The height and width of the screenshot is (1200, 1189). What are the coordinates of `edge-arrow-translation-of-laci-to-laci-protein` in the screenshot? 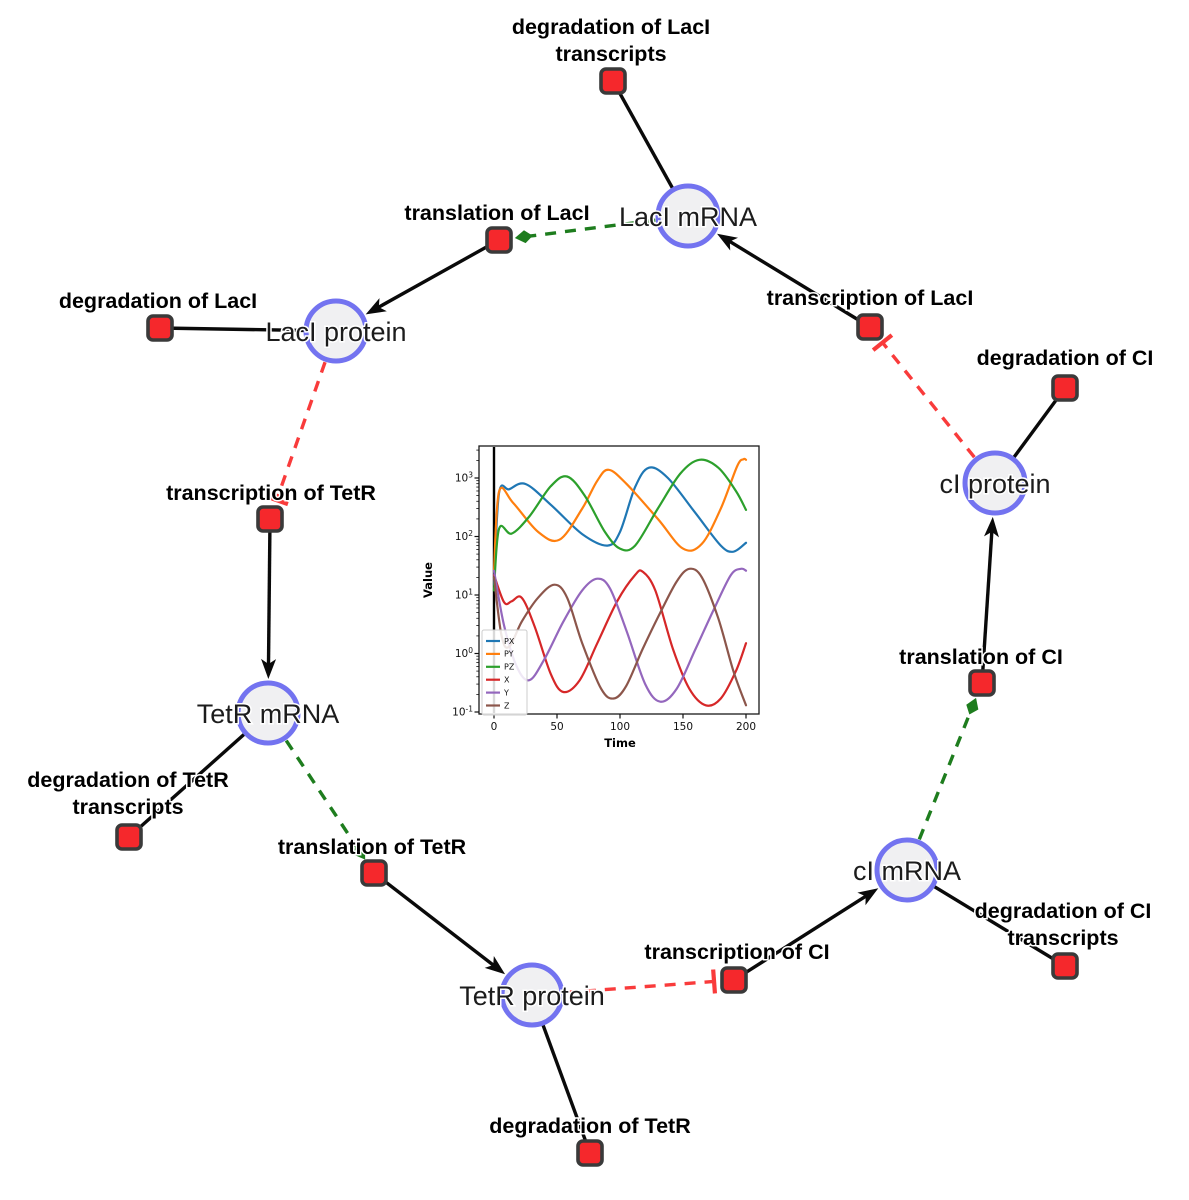 It's located at (432, 276).